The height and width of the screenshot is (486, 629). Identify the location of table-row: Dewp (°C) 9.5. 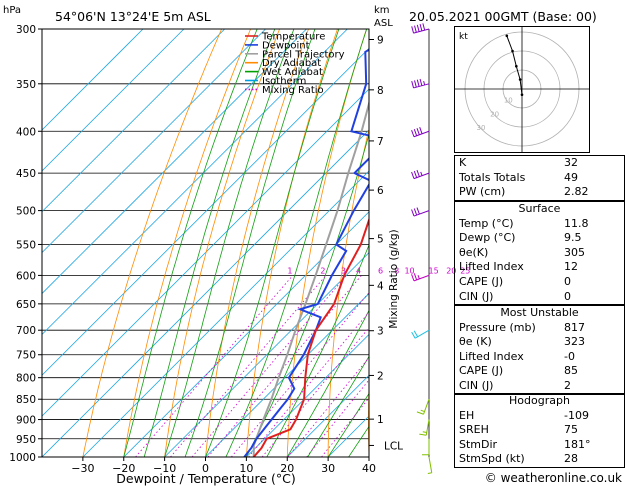
(539, 238).